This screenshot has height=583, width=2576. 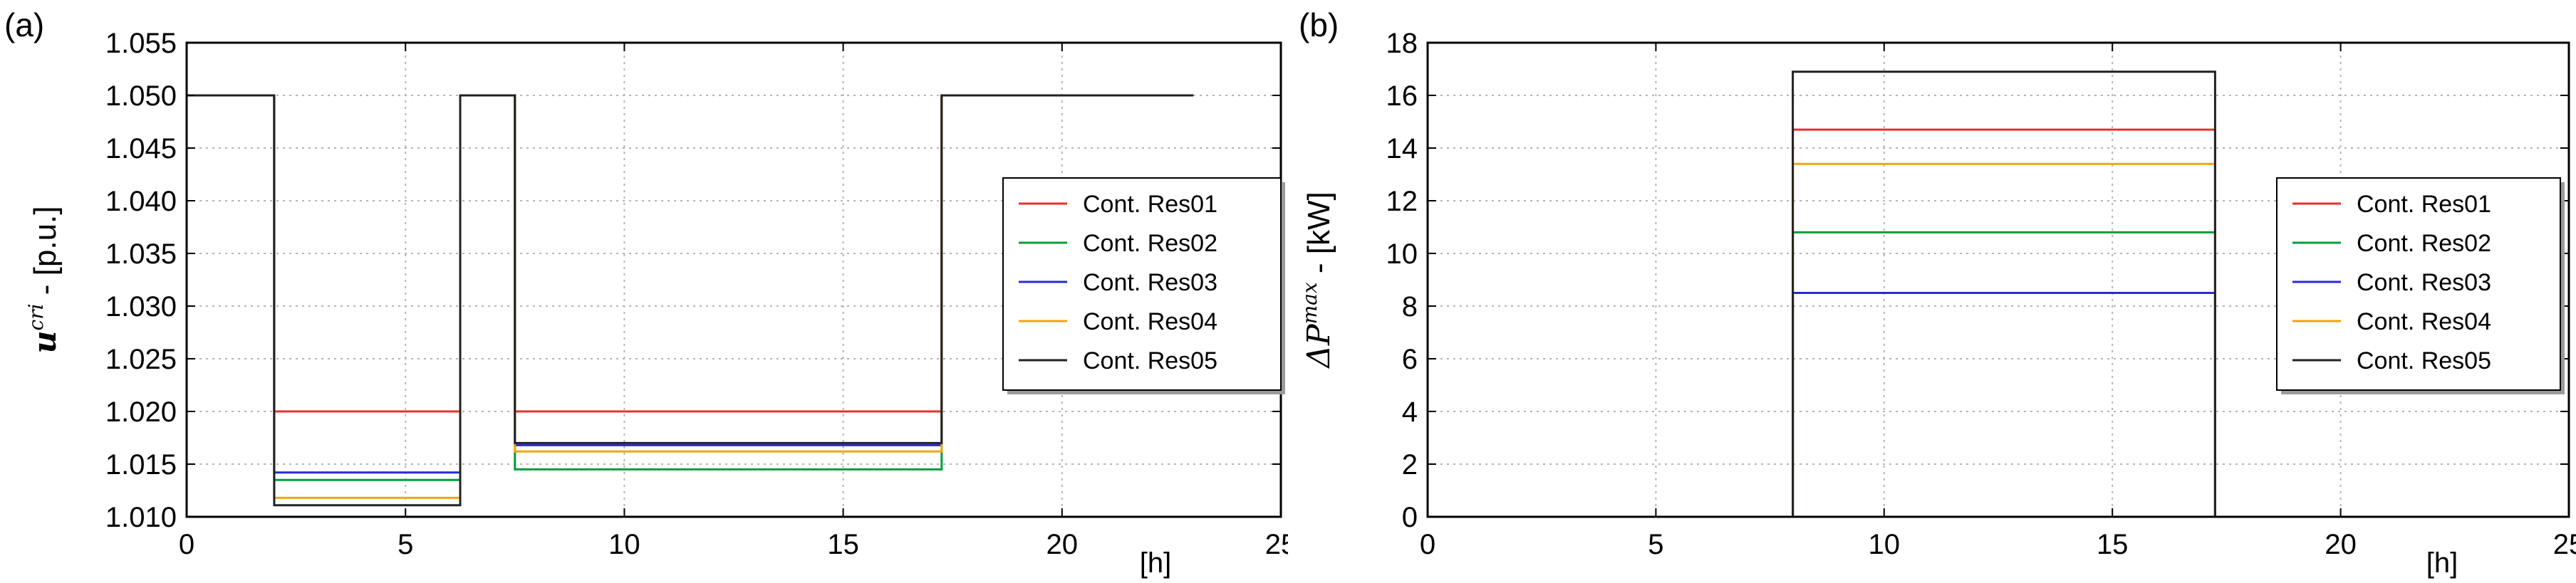 What do you see at coordinates (1402, 201) in the screenshot?
I see `y-tick-label: 12` at bounding box center [1402, 201].